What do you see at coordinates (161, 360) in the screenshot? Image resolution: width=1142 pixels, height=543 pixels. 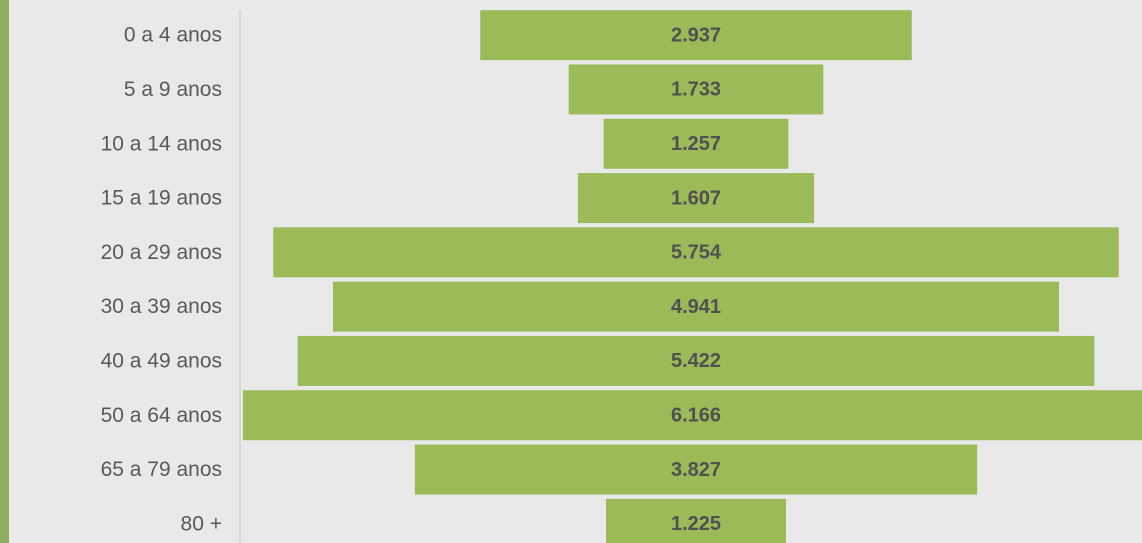 I see `category-label: 40 a 49 anos` at bounding box center [161, 360].